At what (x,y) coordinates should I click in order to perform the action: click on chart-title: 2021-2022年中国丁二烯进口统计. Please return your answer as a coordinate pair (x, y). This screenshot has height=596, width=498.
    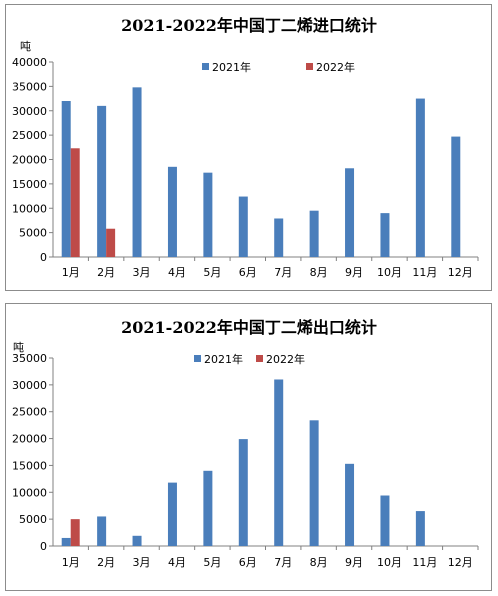
    Looking at the image, I should click on (249, 25).